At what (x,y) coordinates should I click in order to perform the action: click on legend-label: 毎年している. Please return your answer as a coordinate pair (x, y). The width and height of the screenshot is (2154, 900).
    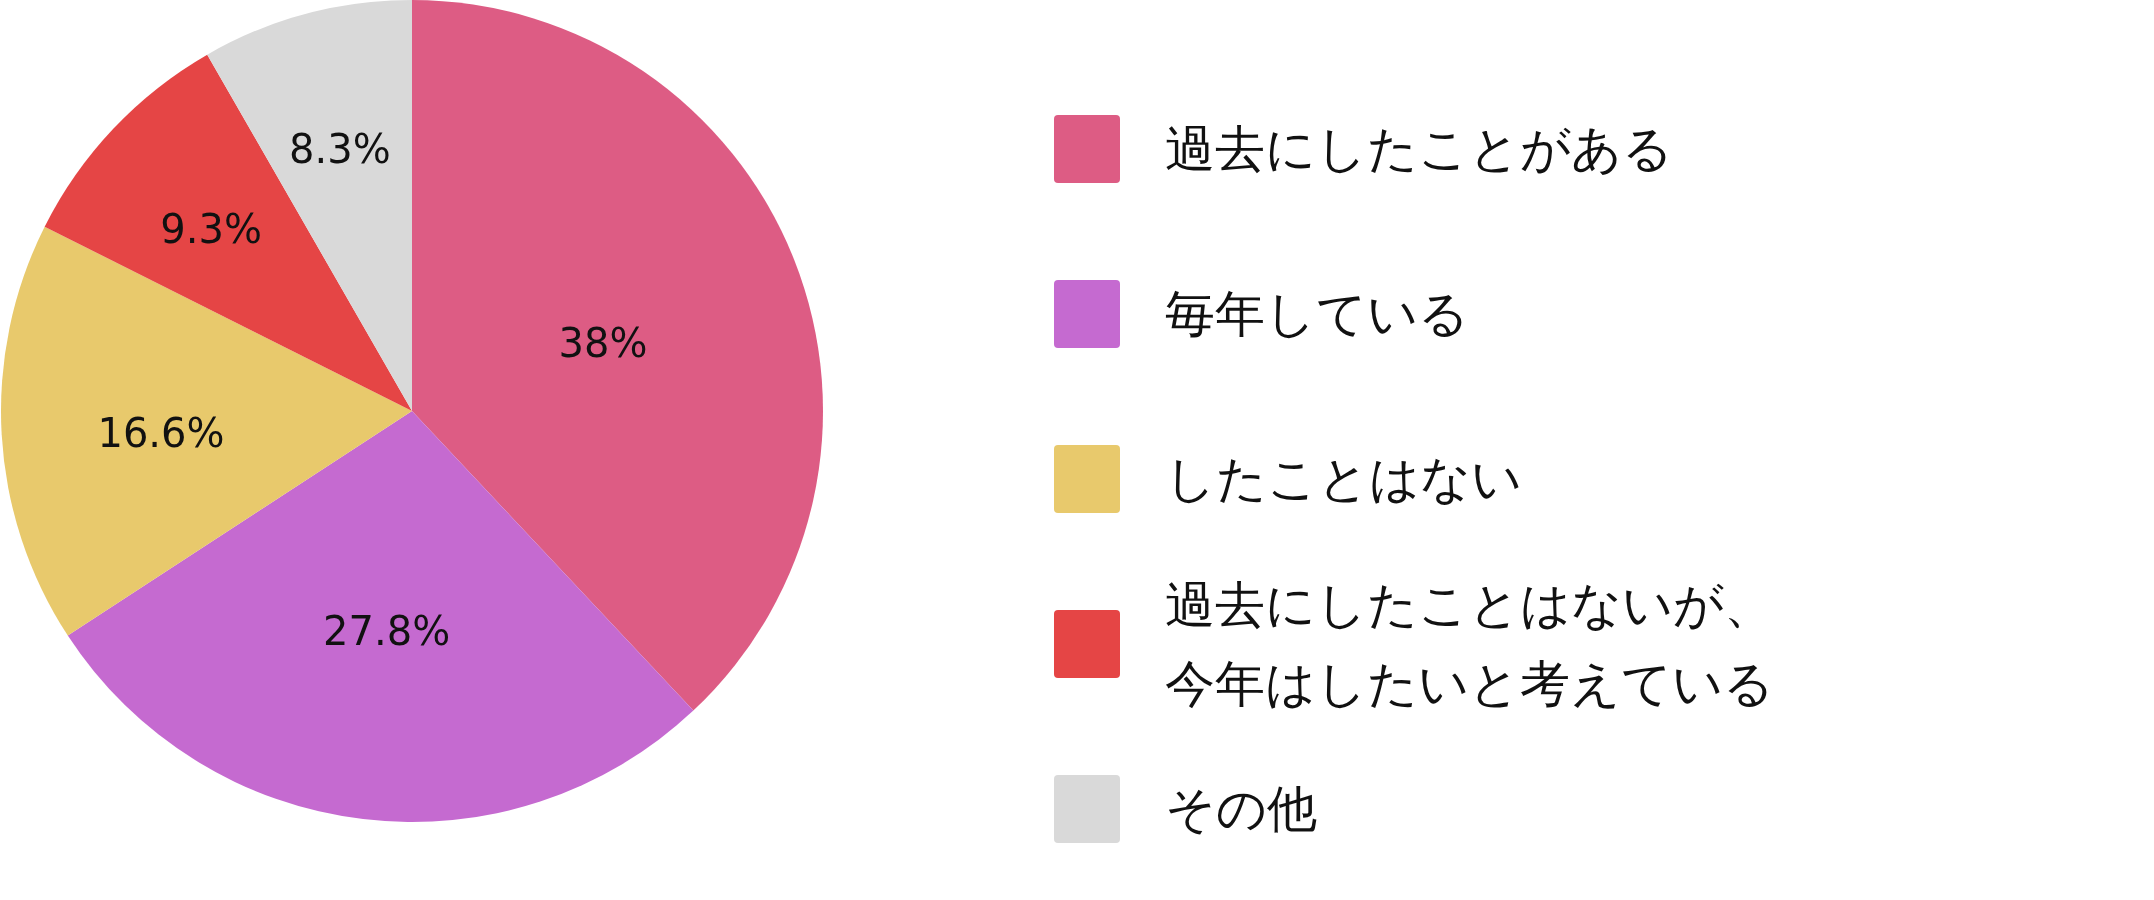
    Looking at the image, I should click on (1317, 314).